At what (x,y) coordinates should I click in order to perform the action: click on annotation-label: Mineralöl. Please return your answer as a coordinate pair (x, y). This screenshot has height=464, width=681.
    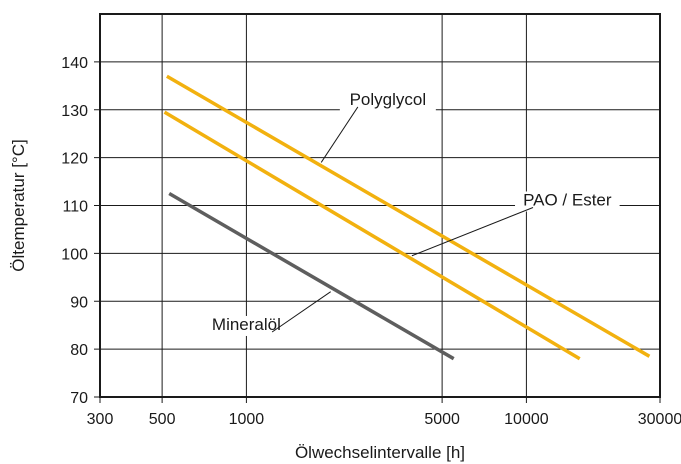
    Looking at the image, I should click on (246, 324).